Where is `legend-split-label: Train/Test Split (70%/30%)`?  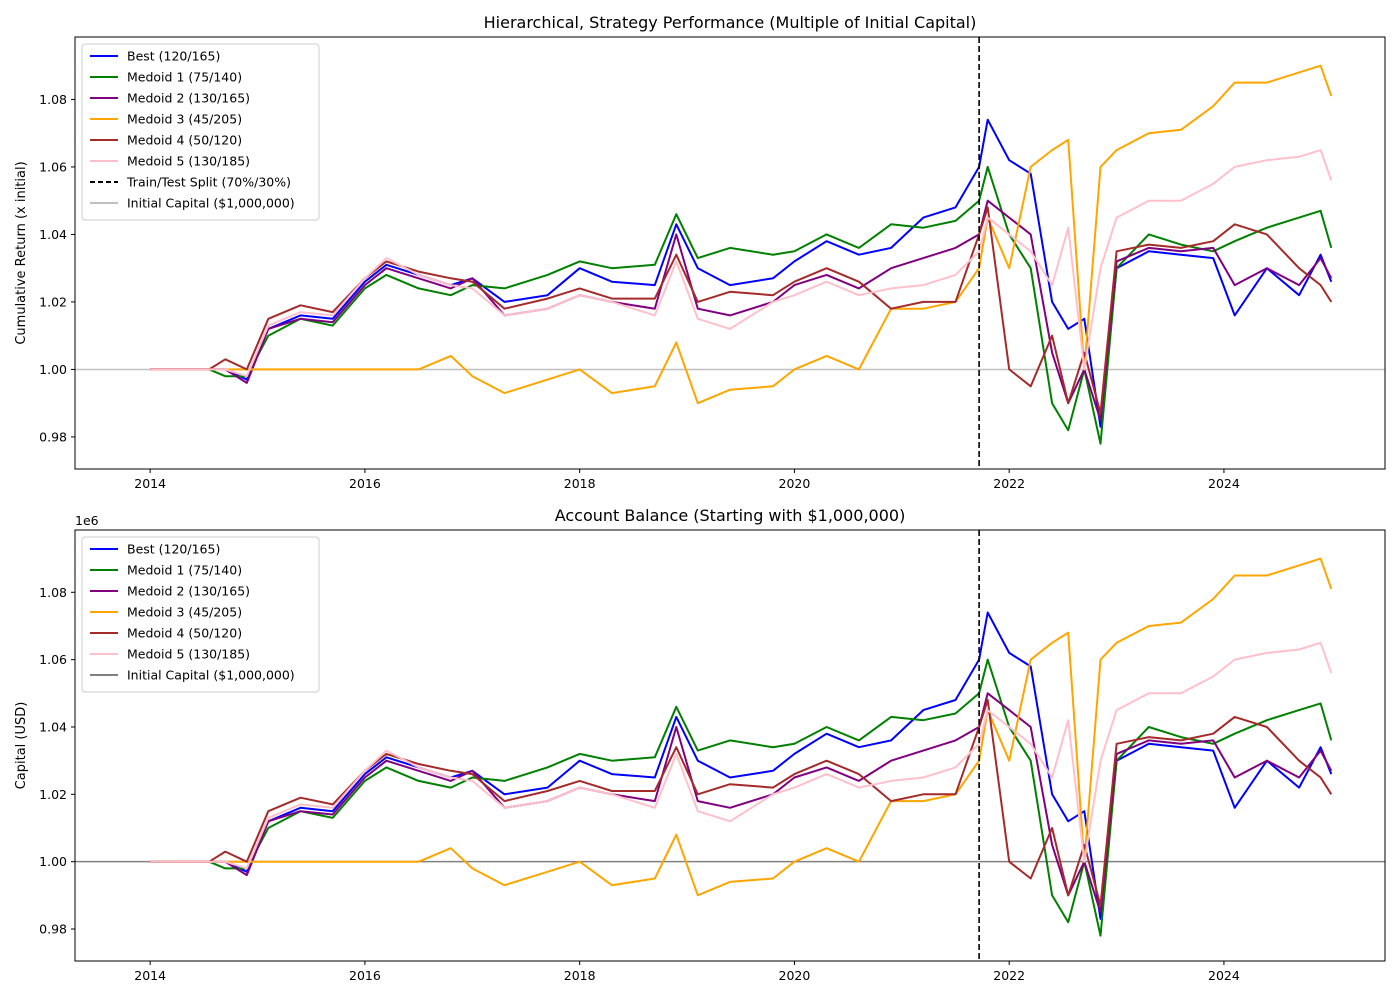 legend-split-label: Train/Test Split (70%/30%) is located at coordinates (208, 182).